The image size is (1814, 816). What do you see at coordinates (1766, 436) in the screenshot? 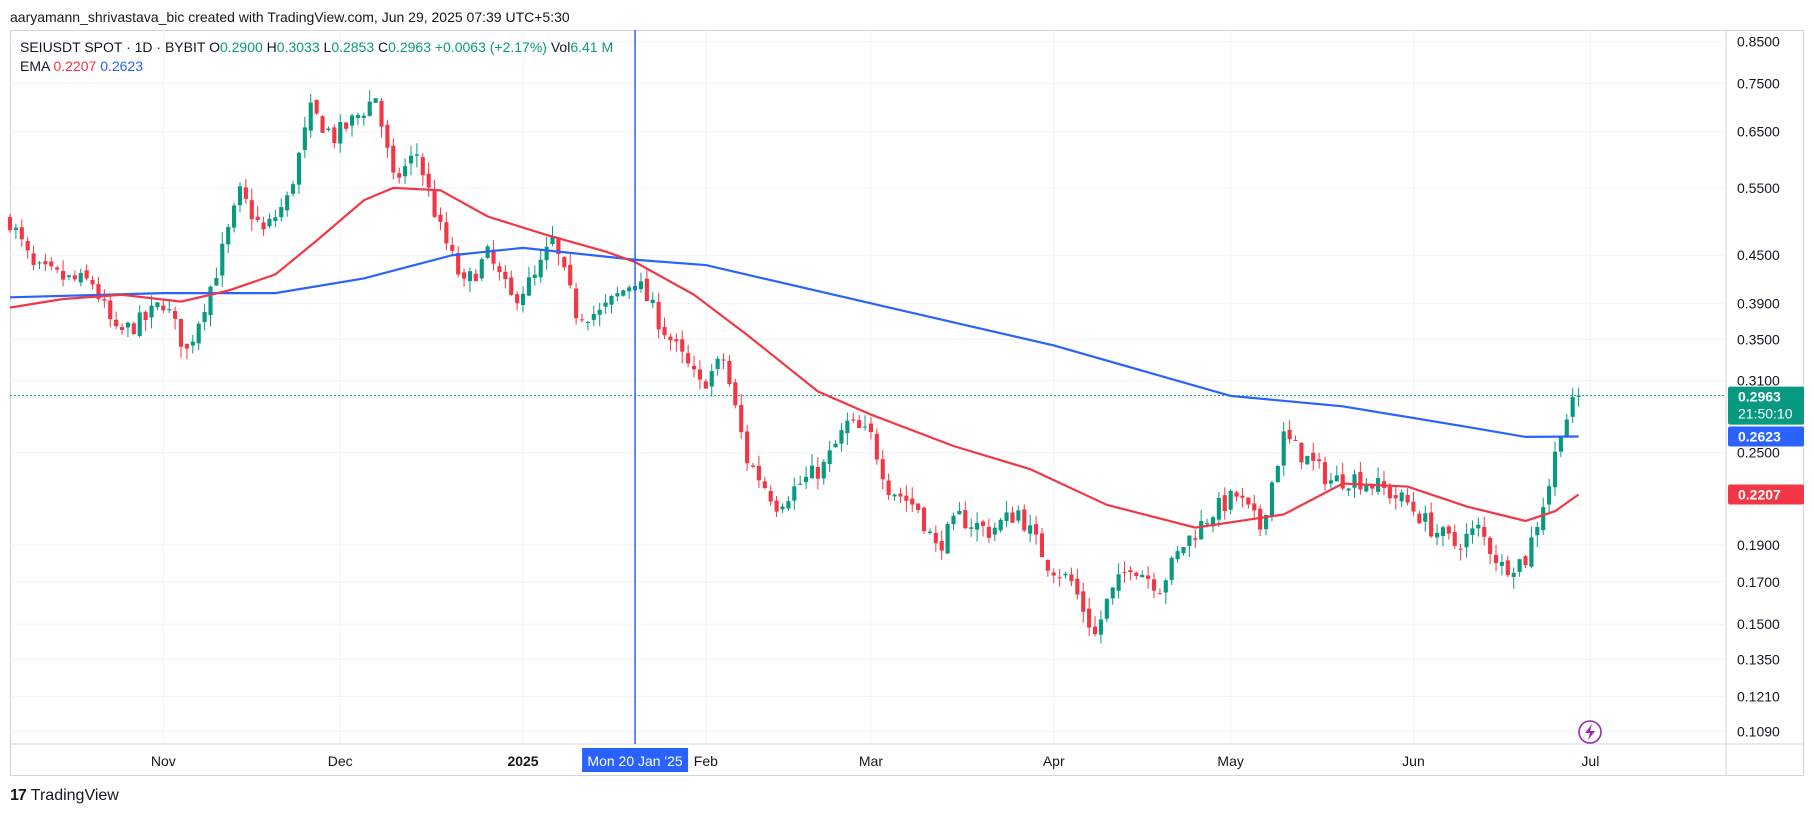
I see `ema-slow-badge: 0.2623` at bounding box center [1766, 436].